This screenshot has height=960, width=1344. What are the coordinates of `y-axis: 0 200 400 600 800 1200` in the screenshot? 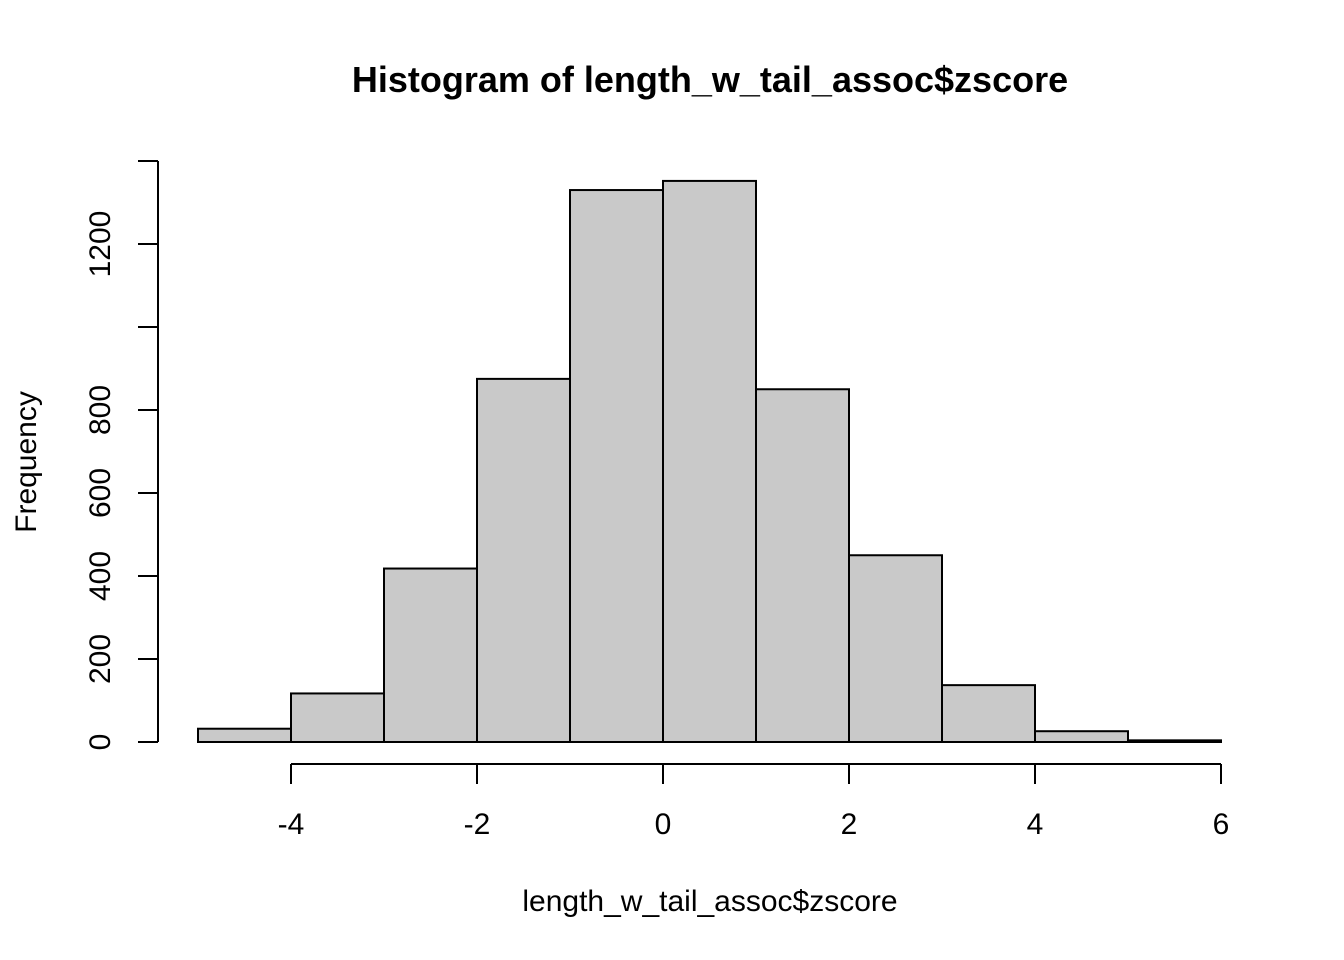 It's located at (121, 455).